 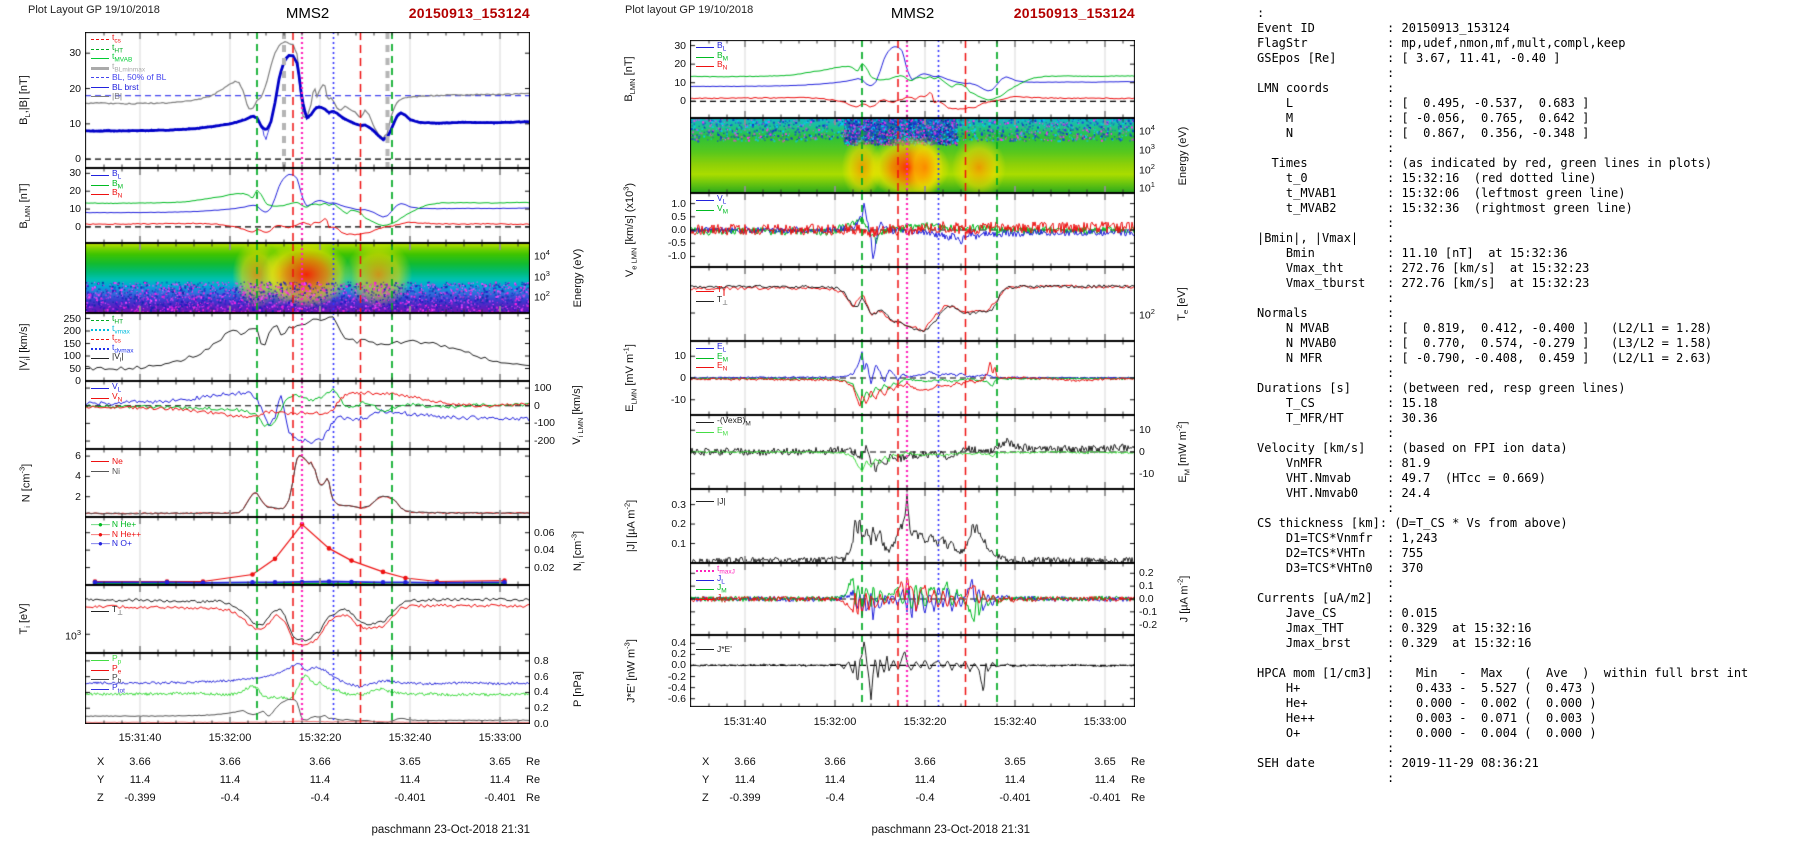 I want to click on panel-t-ion, so click(x=307, y=619).